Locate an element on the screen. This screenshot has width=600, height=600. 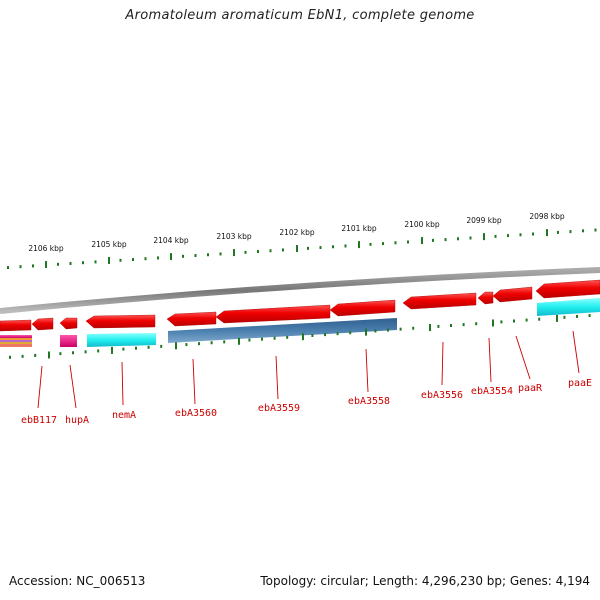
tick-label: 2101 kbp is located at coordinates (359, 228).